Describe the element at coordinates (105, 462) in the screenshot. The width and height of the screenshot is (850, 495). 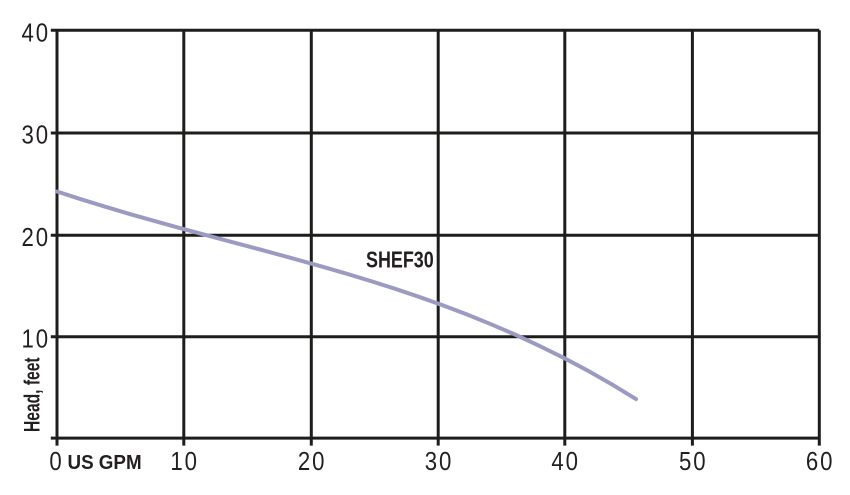
I see `svg-text: US GPM` at that location.